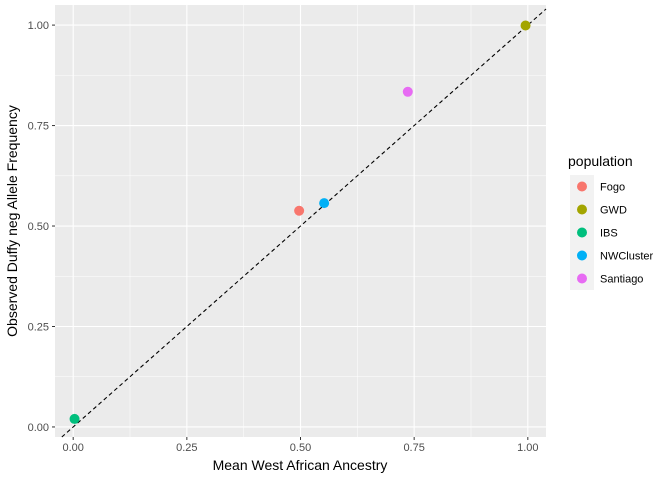  What do you see at coordinates (612, 188) in the screenshot?
I see `legend-label-fogo: Fogo` at bounding box center [612, 188].